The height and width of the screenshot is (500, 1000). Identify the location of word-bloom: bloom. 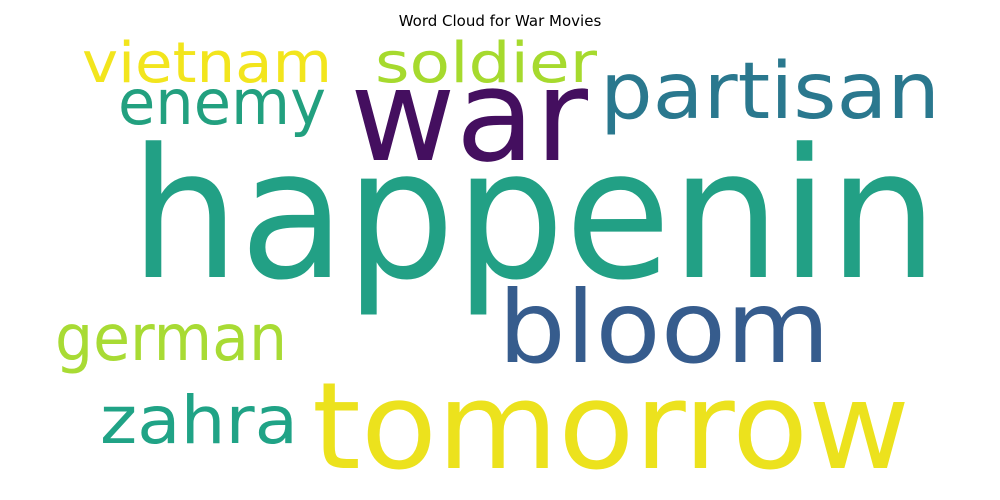
(664, 327).